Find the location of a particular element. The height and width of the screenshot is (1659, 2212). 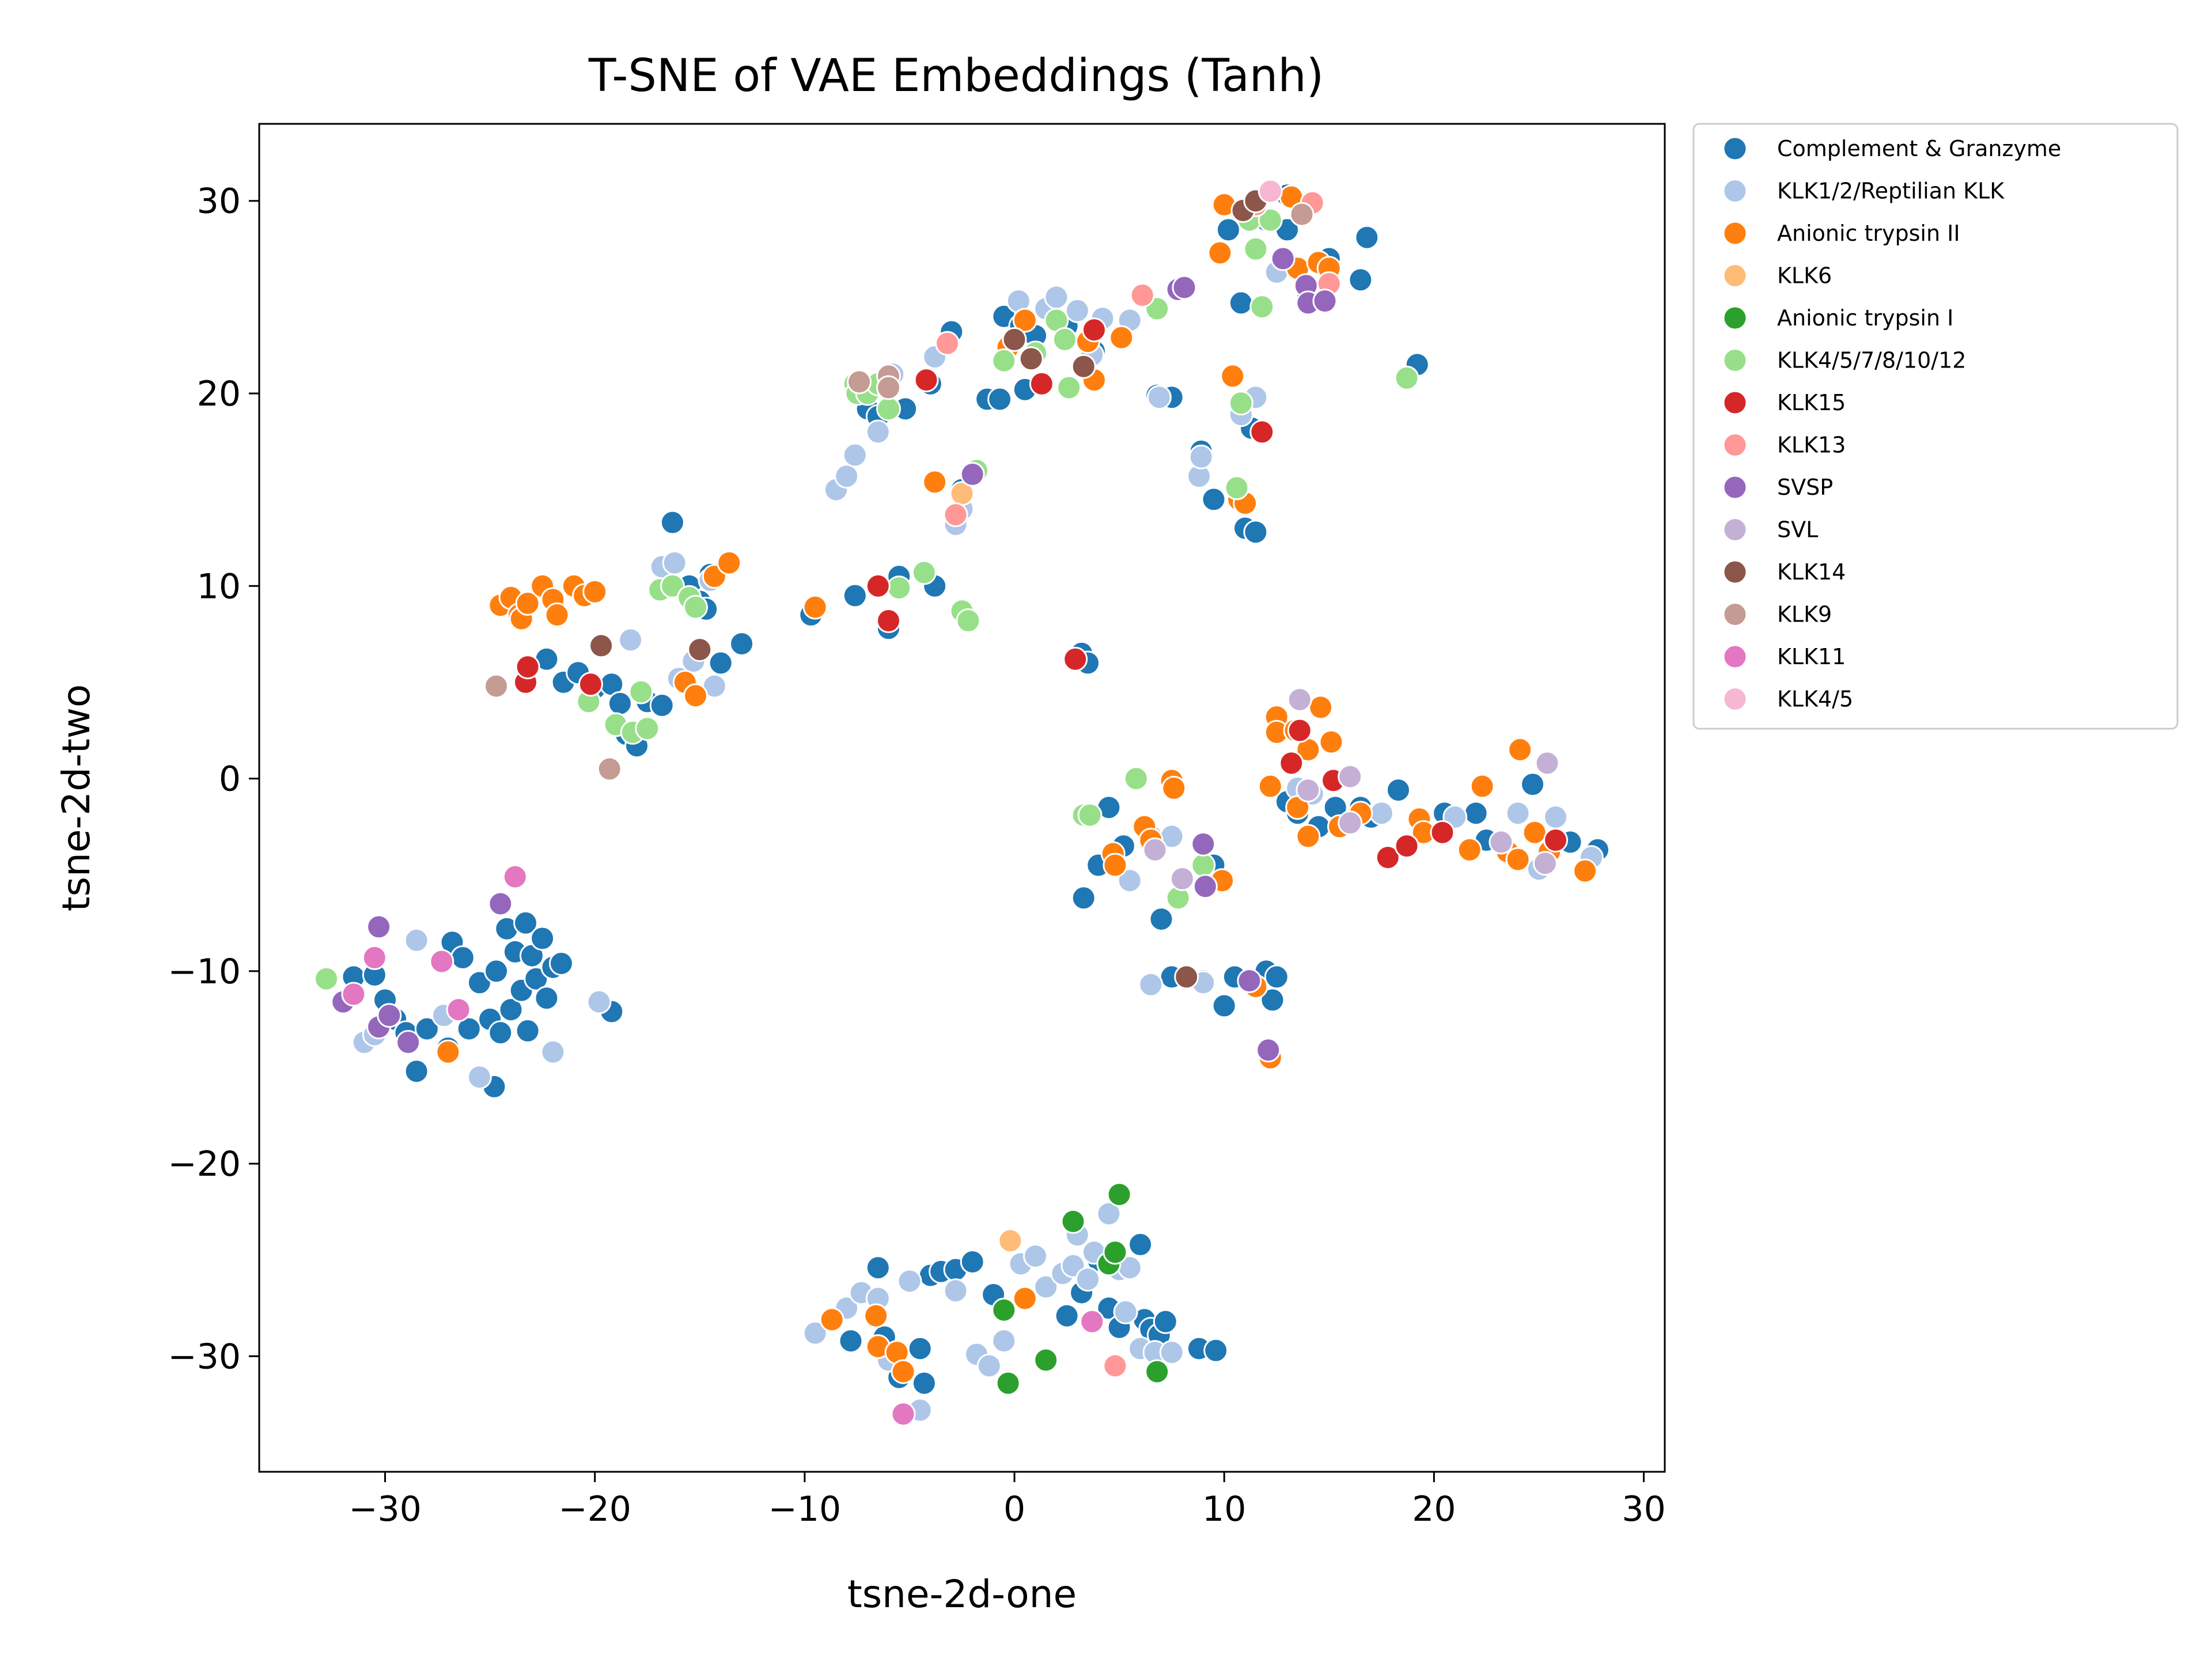

legend-label: KLK14 is located at coordinates (1811, 572).